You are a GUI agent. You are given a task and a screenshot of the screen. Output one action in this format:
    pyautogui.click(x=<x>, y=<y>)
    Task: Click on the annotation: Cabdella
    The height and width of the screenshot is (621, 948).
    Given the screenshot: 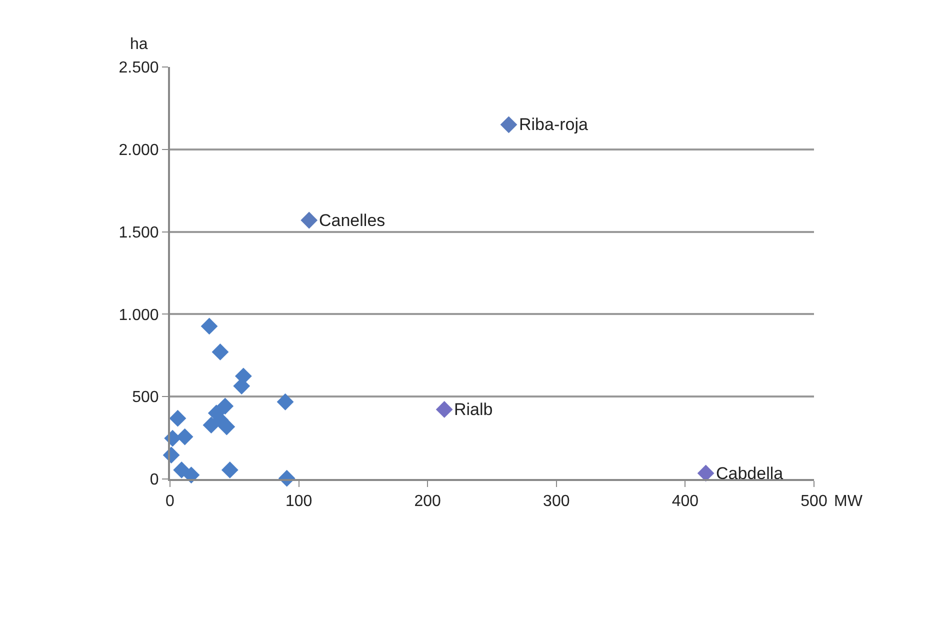 What is the action you would take?
    pyautogui.click(x=750, y=473)
    